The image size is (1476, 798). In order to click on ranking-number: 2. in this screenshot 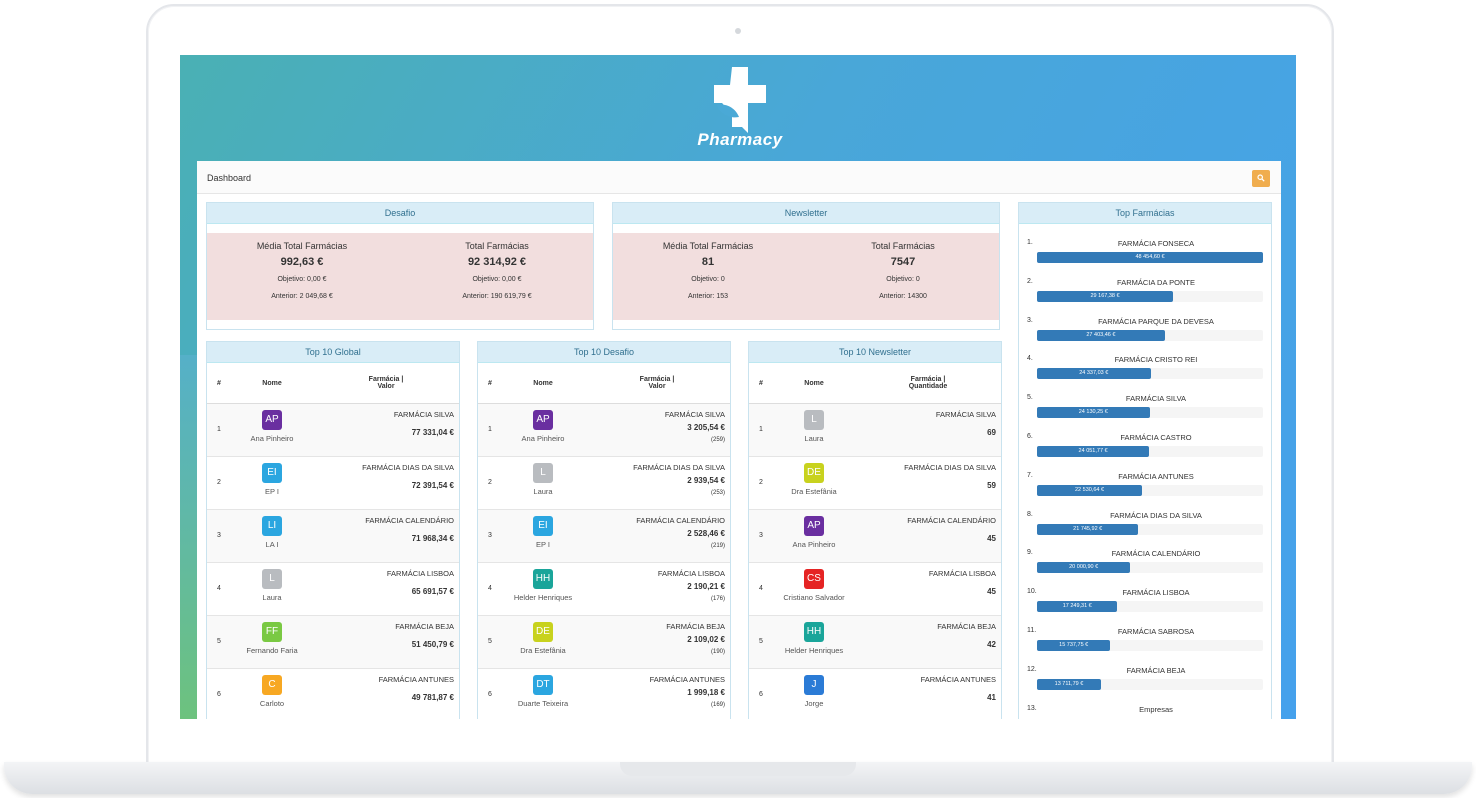, I will do `click(1030, 281)`.